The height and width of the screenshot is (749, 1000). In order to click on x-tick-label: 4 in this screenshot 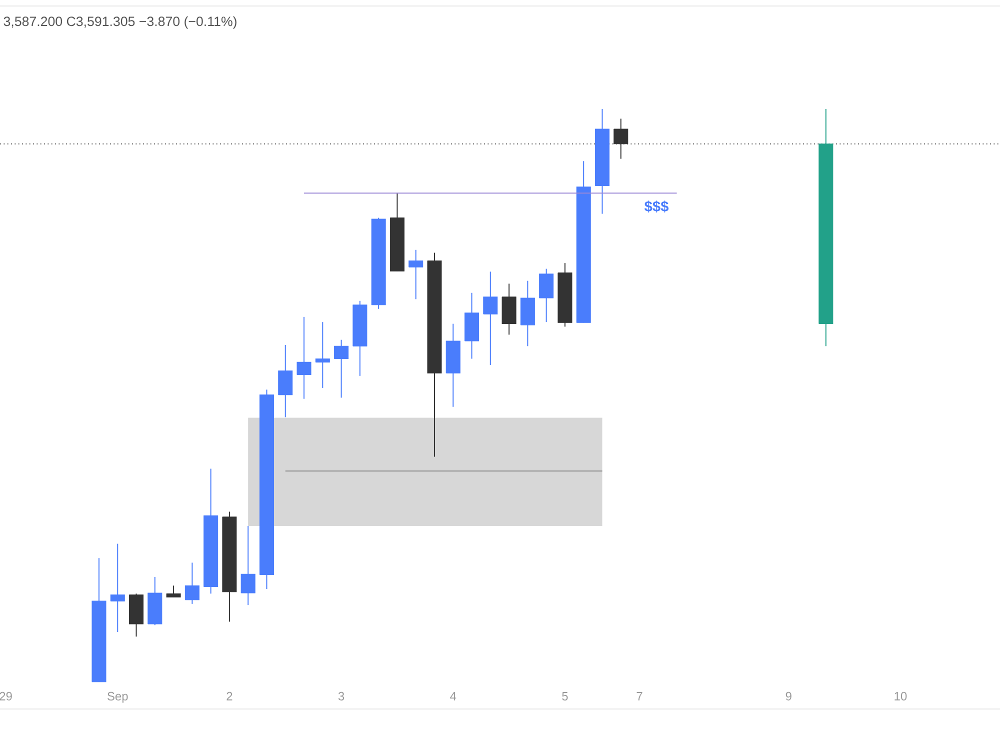, I will do `click(453, 696)`.